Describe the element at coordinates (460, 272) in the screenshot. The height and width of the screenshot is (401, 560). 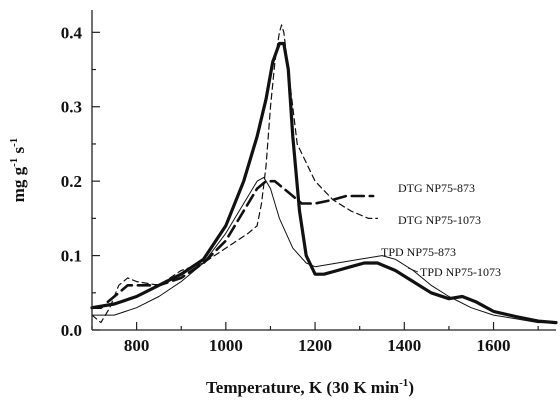
I see `annotation-tpd-1073: TPD NP75-1073` at that location.